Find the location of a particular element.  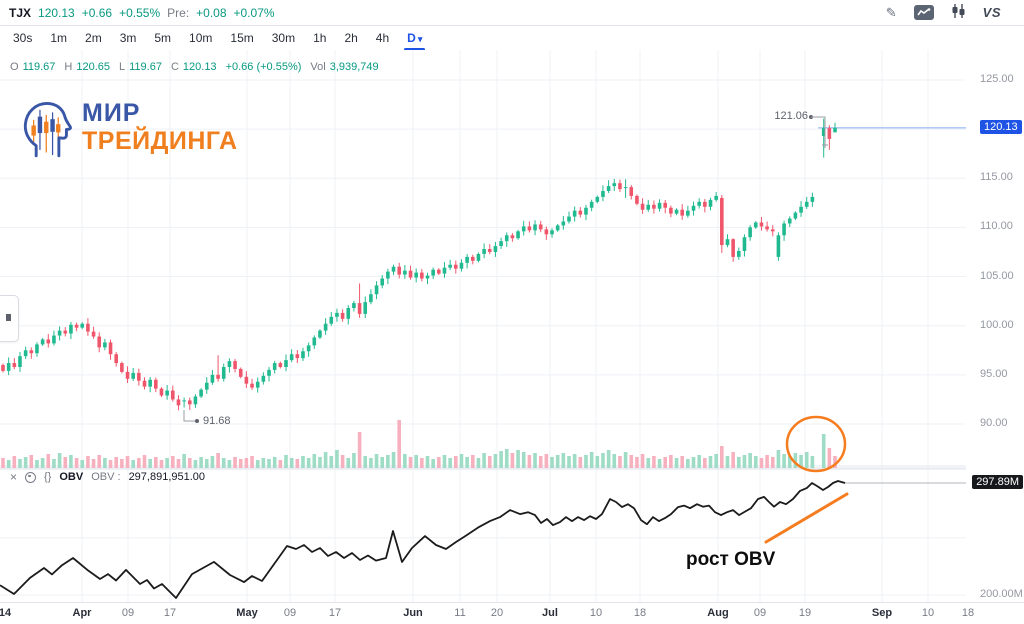

obv-growth-note: рост OBV is located at coordinates (731, 559).